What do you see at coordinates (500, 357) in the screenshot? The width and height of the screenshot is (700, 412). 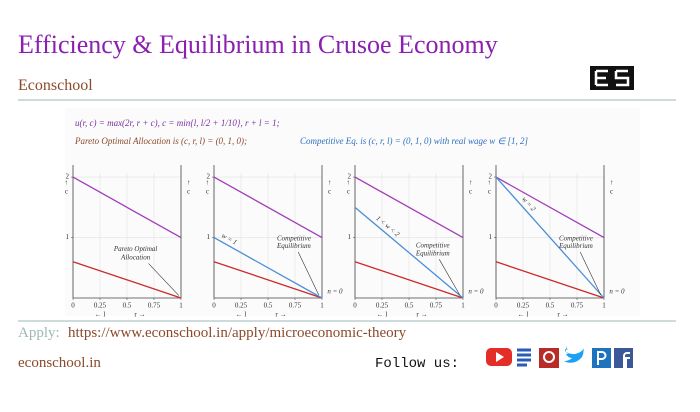 I see `youtube-play` at bounding box center [500, 357].